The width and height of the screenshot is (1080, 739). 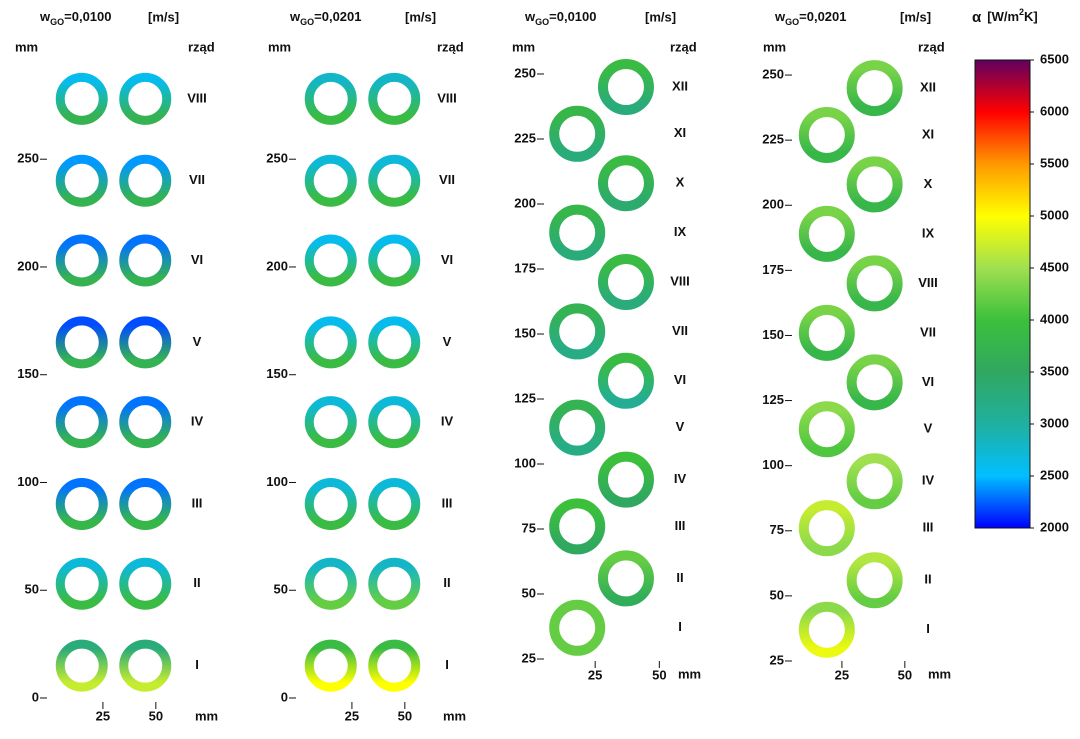 What do you see at coordinates (680, 132) in the screenshot?
I see `row-label: XI` at bounding box center [680, 132].